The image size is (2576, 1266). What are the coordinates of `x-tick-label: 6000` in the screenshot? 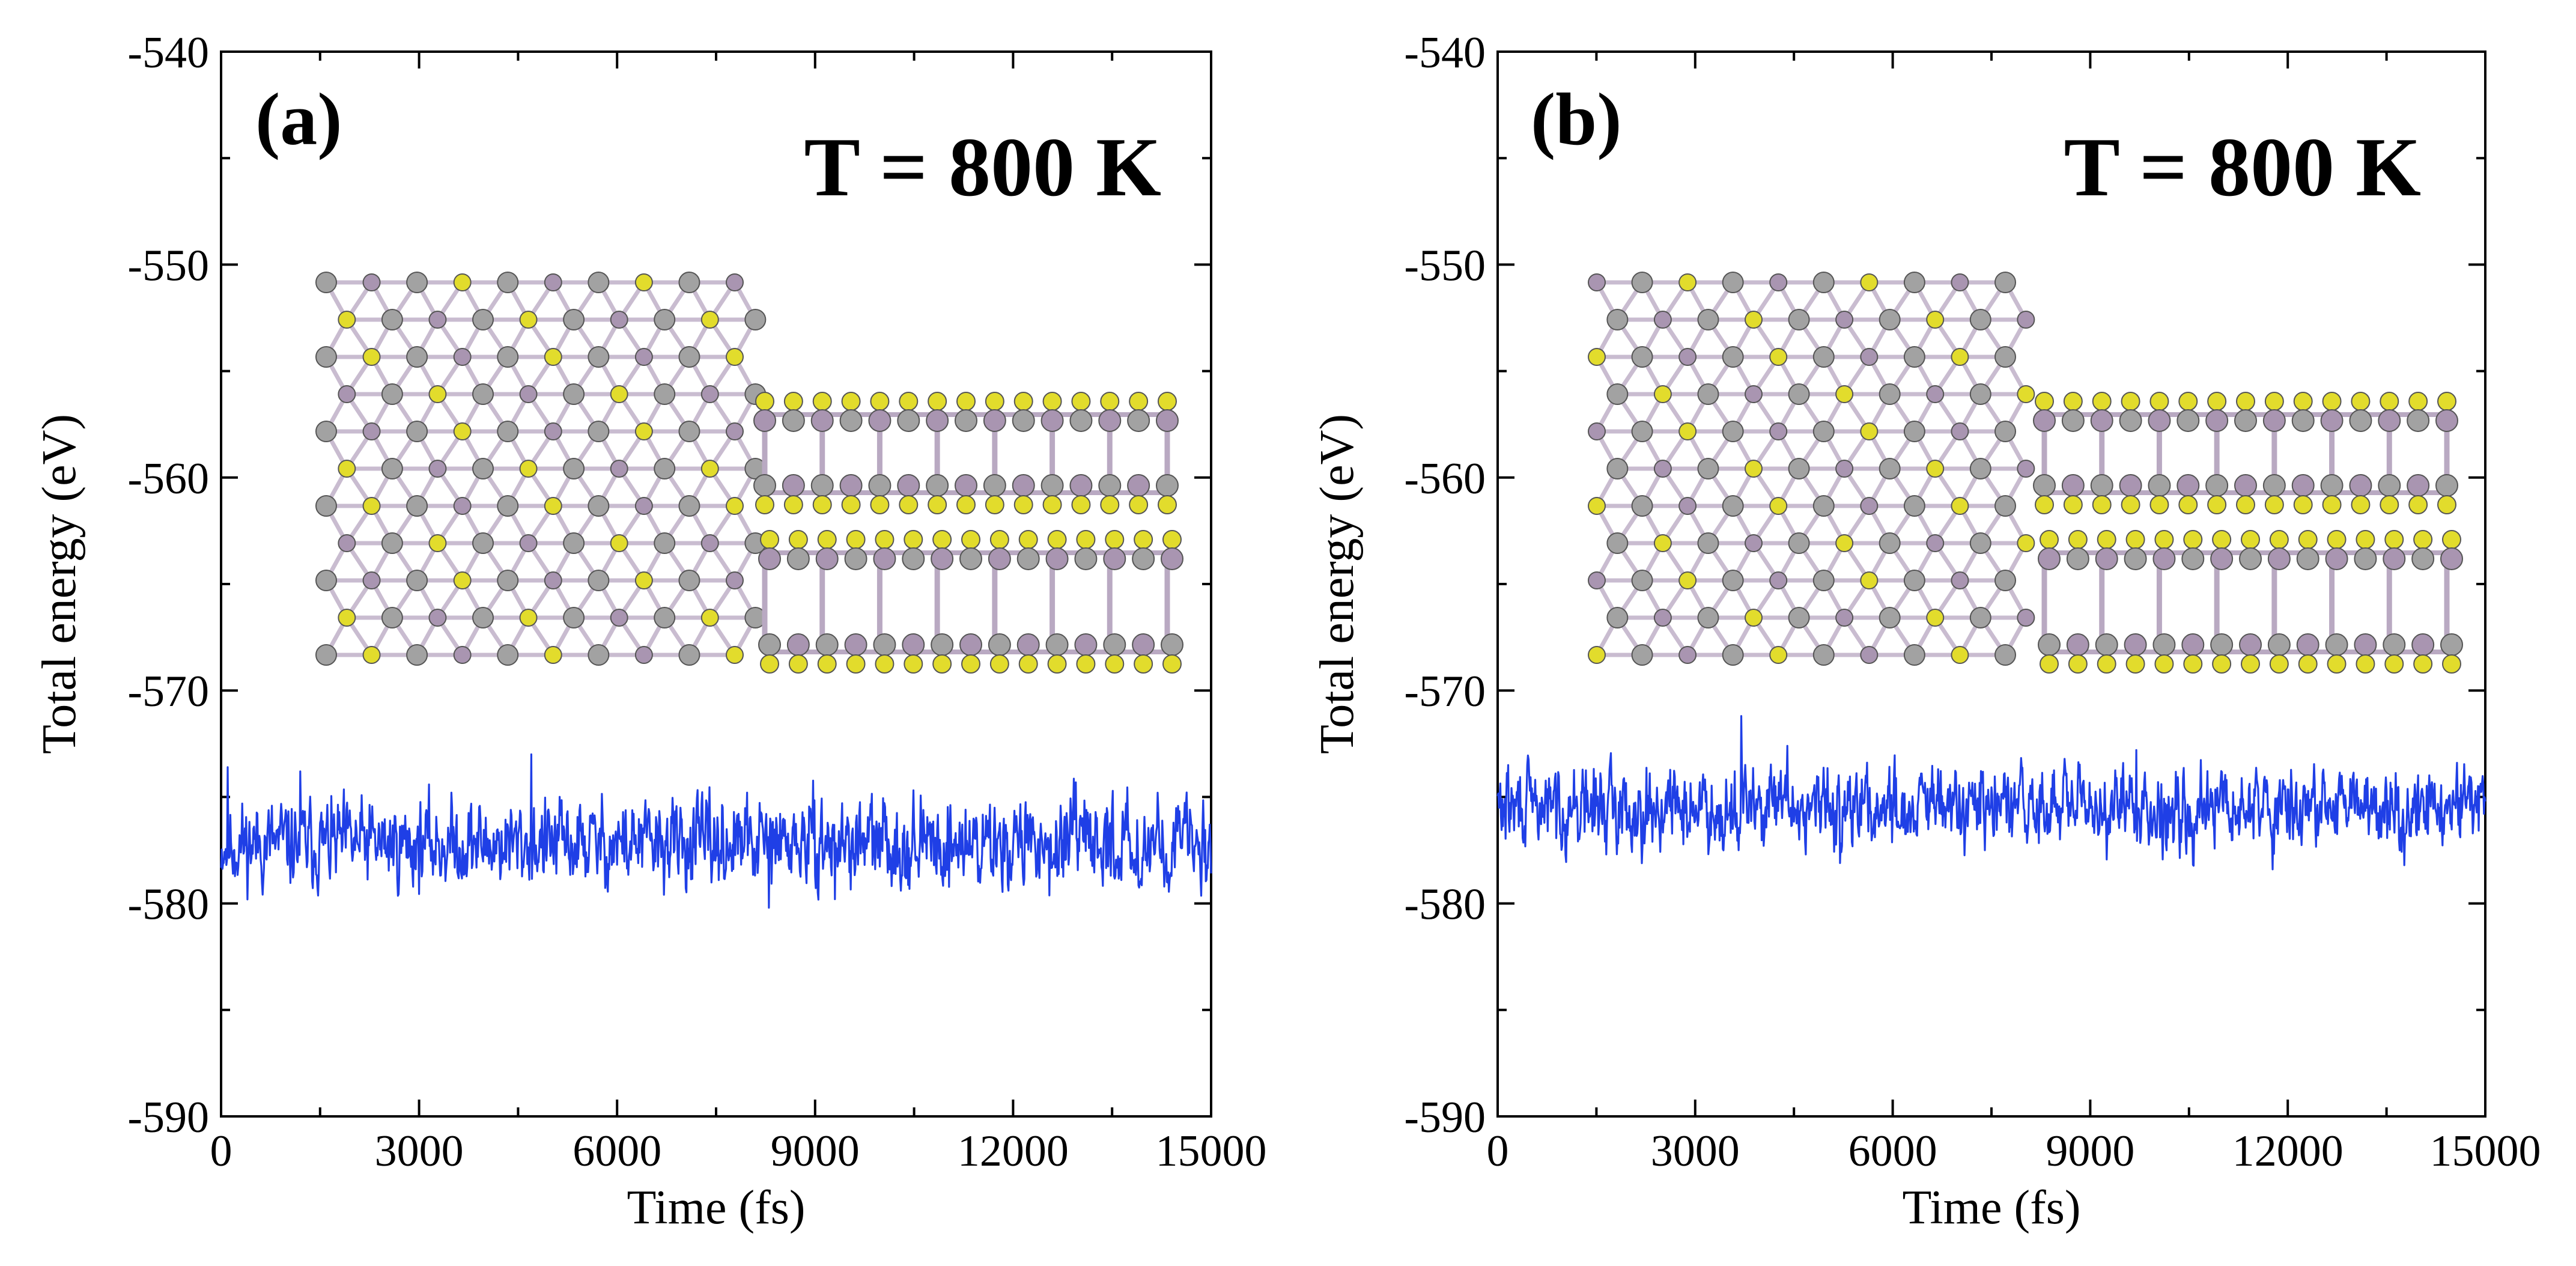 It's located at (617, 1151).